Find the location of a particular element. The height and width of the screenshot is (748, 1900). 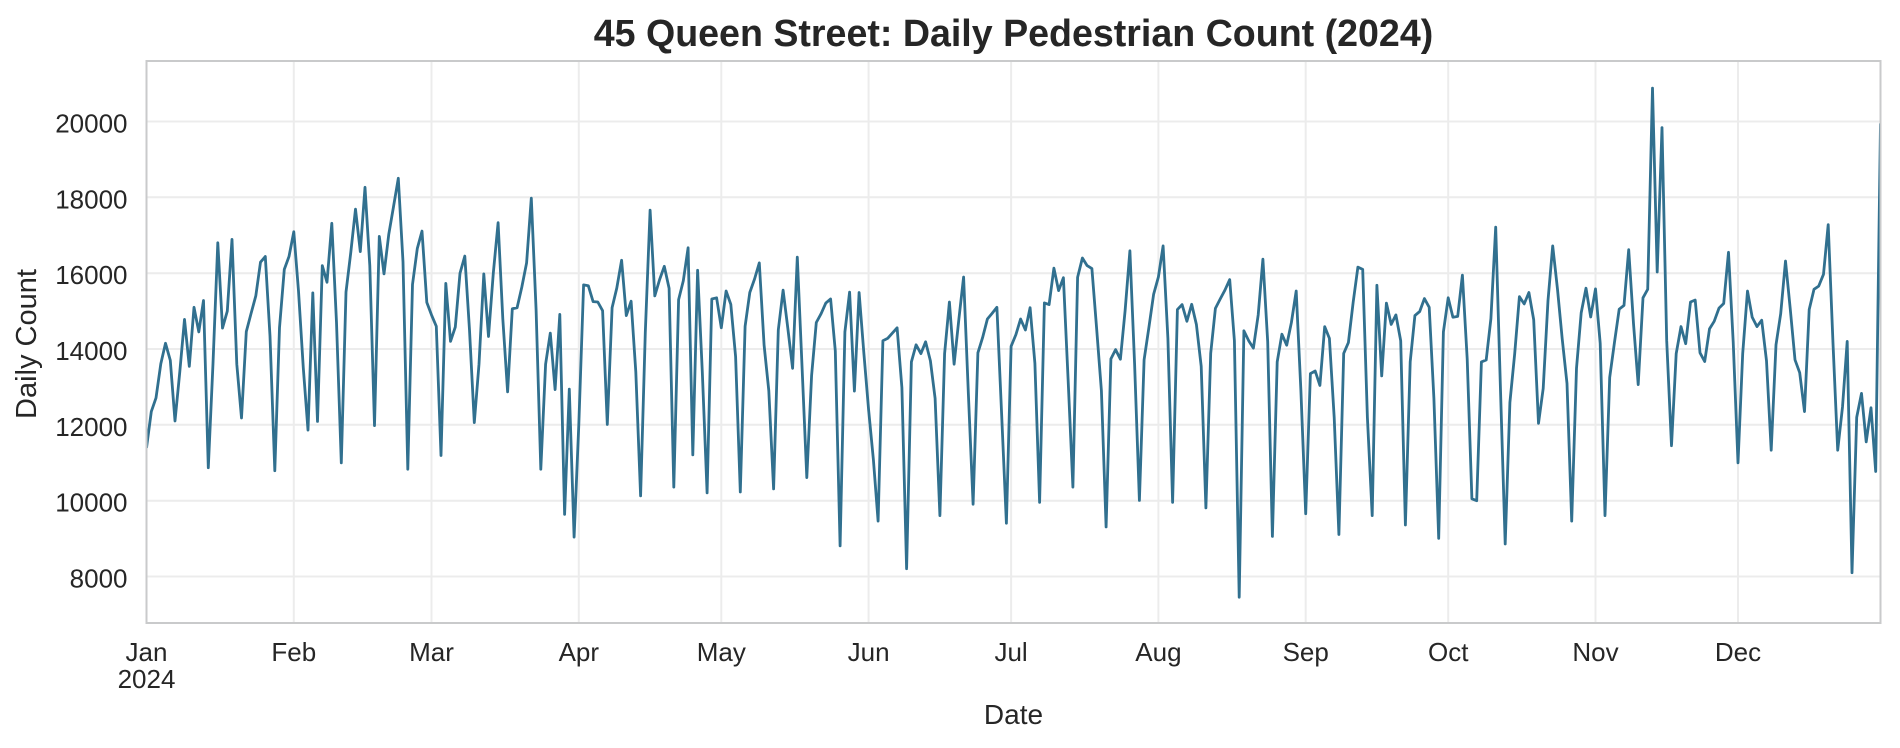

svg-text: 14000 is located at coordinates (91, 351).